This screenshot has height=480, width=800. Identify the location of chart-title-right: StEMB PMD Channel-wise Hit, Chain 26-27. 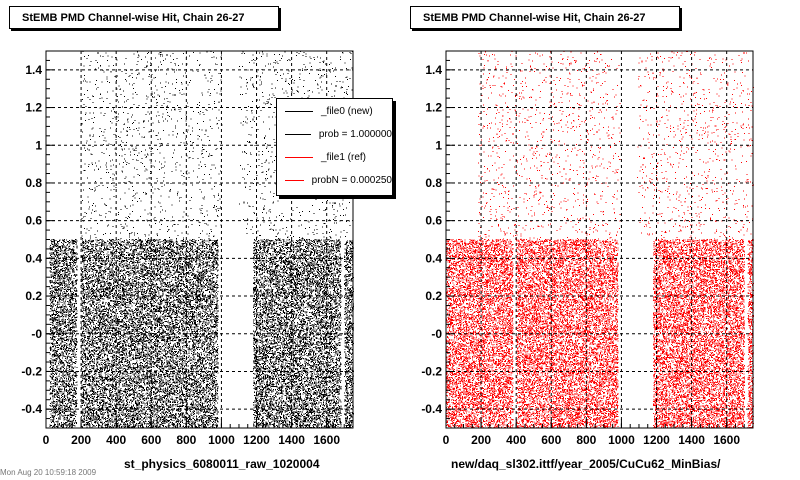
(545, 17).